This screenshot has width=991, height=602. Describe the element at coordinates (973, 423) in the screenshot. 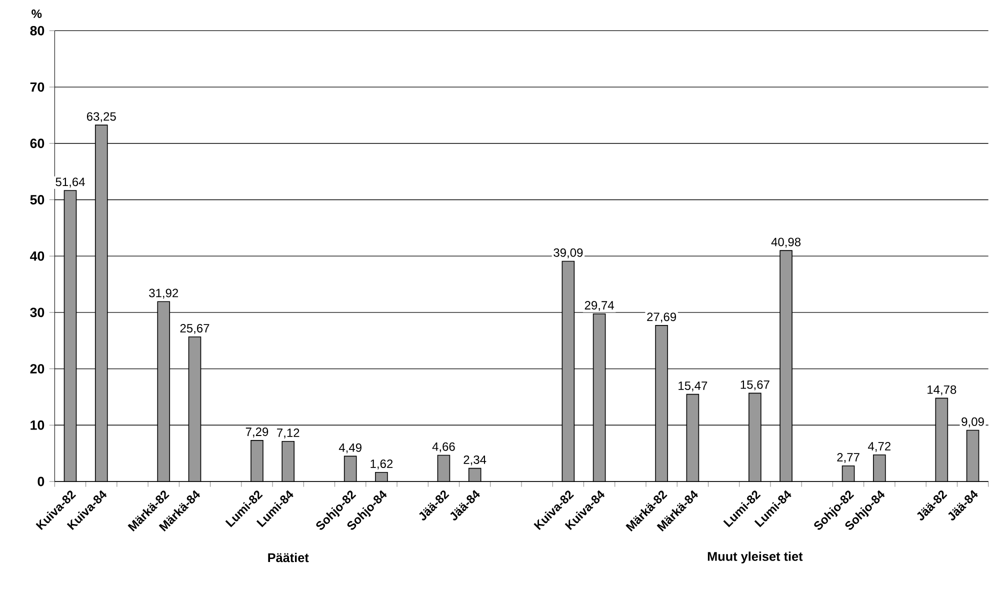

I see `data-label: 9,09` at that location.